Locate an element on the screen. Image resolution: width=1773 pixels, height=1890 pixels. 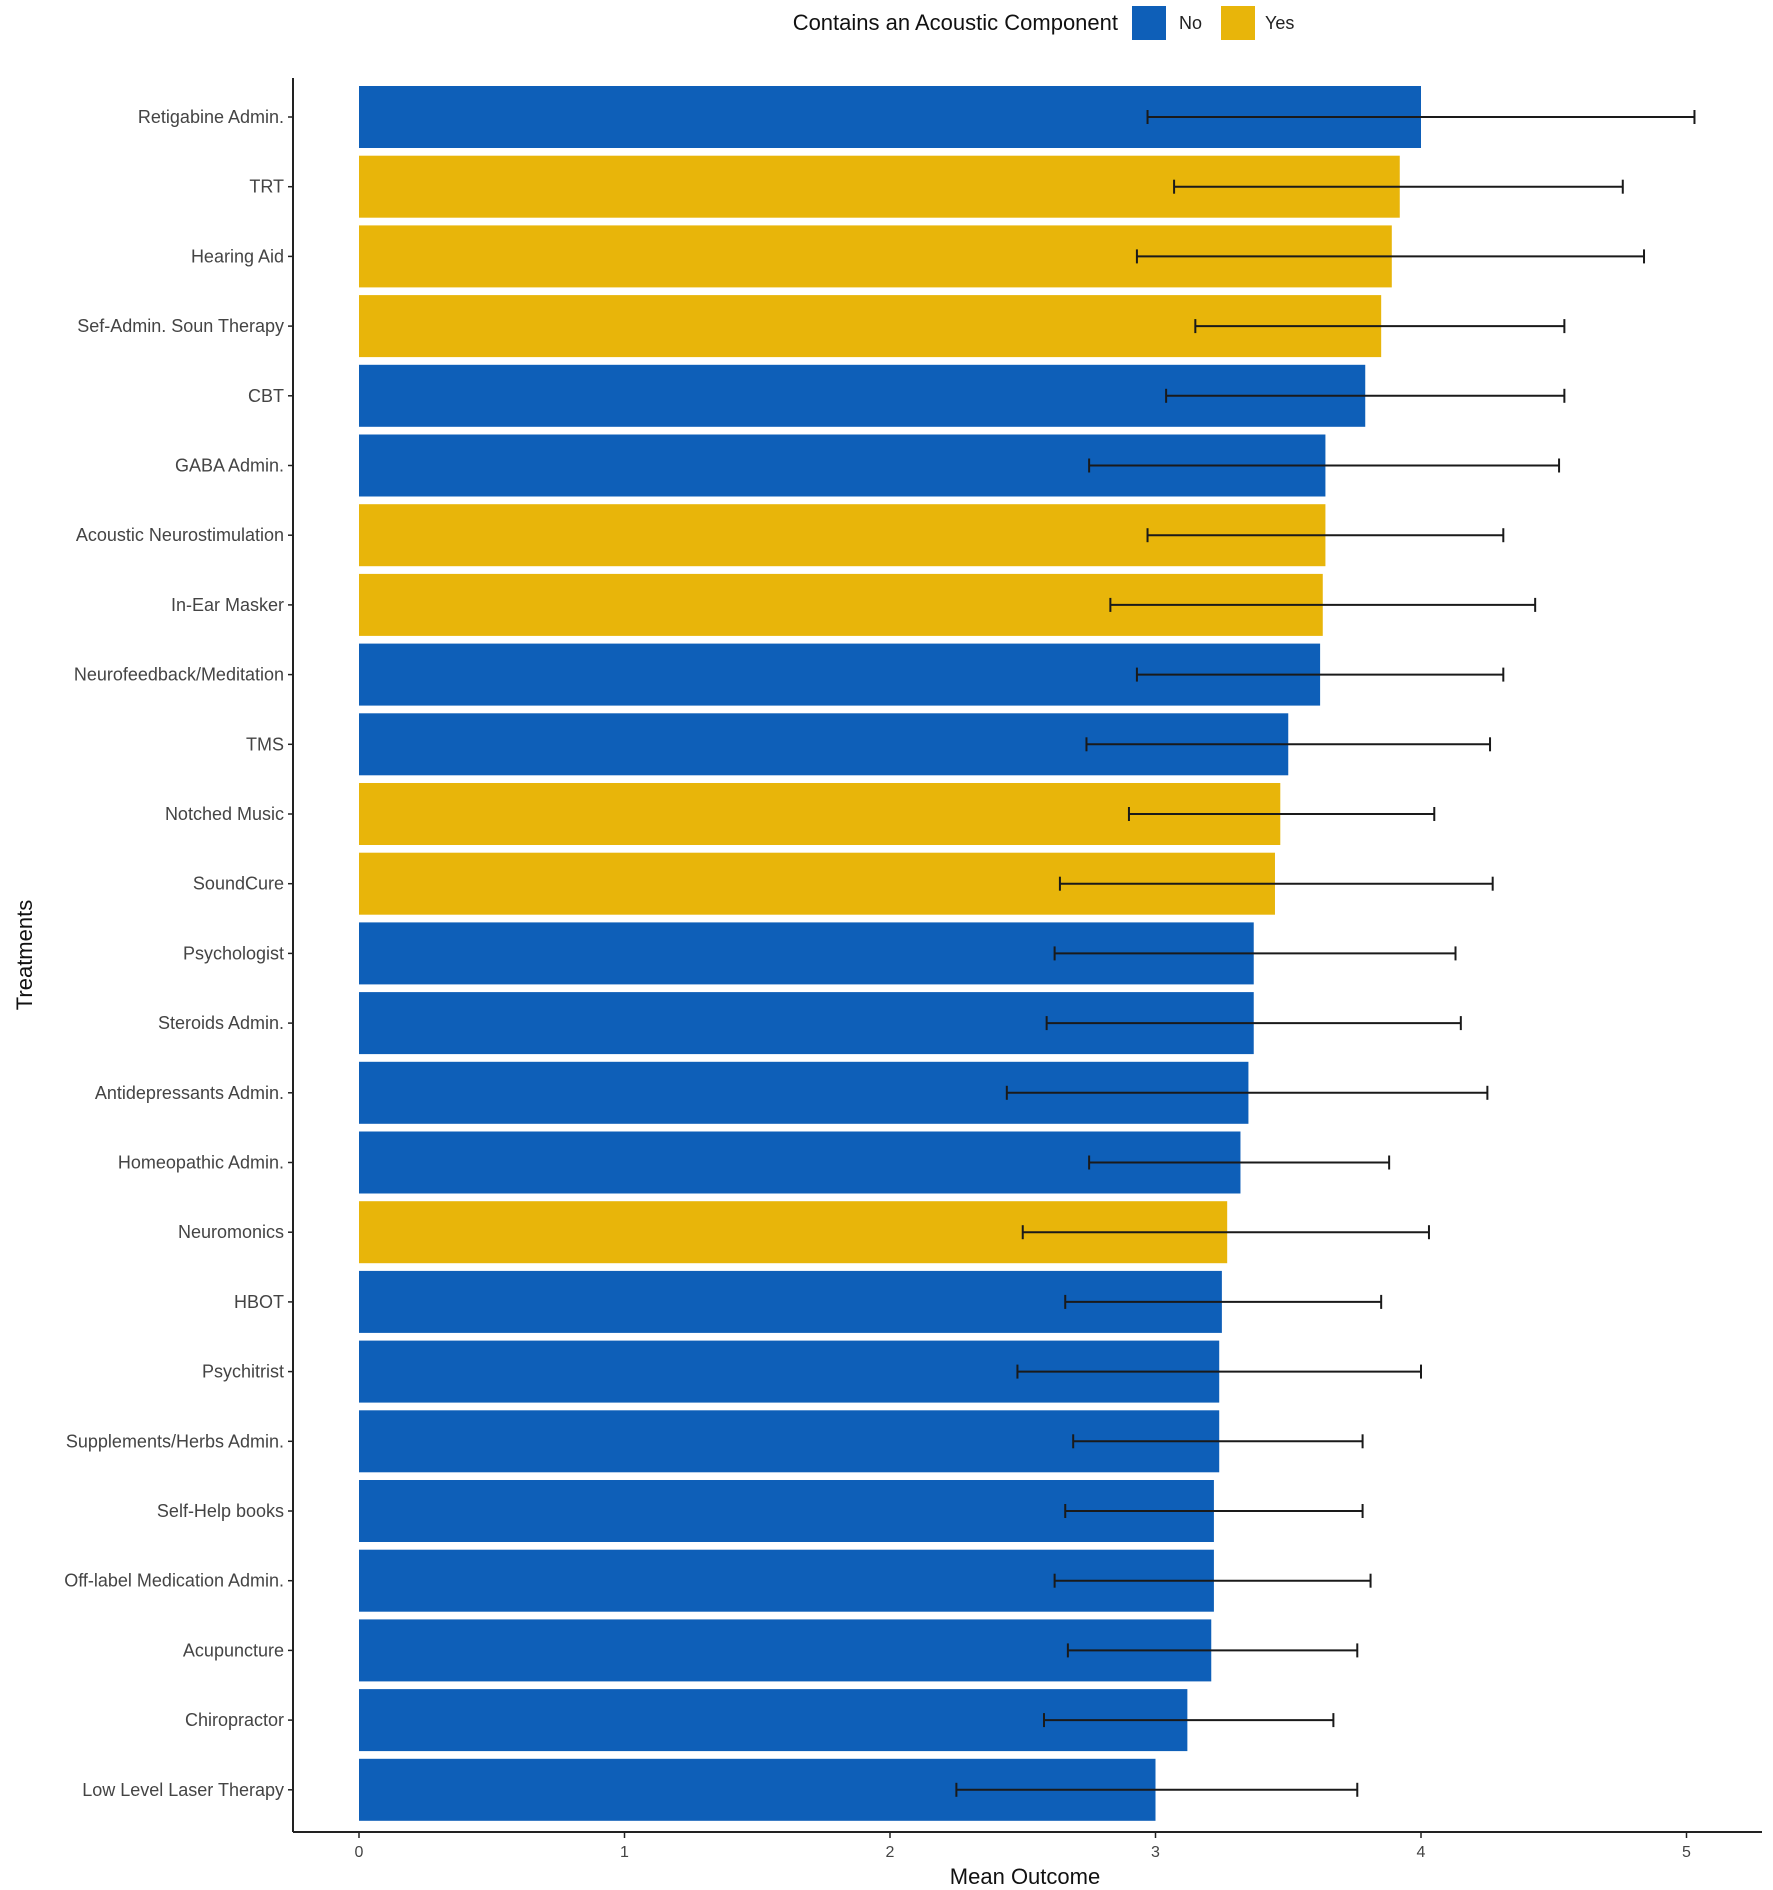
x-tick-label: 3 is located at coordinates (1155, 1852).